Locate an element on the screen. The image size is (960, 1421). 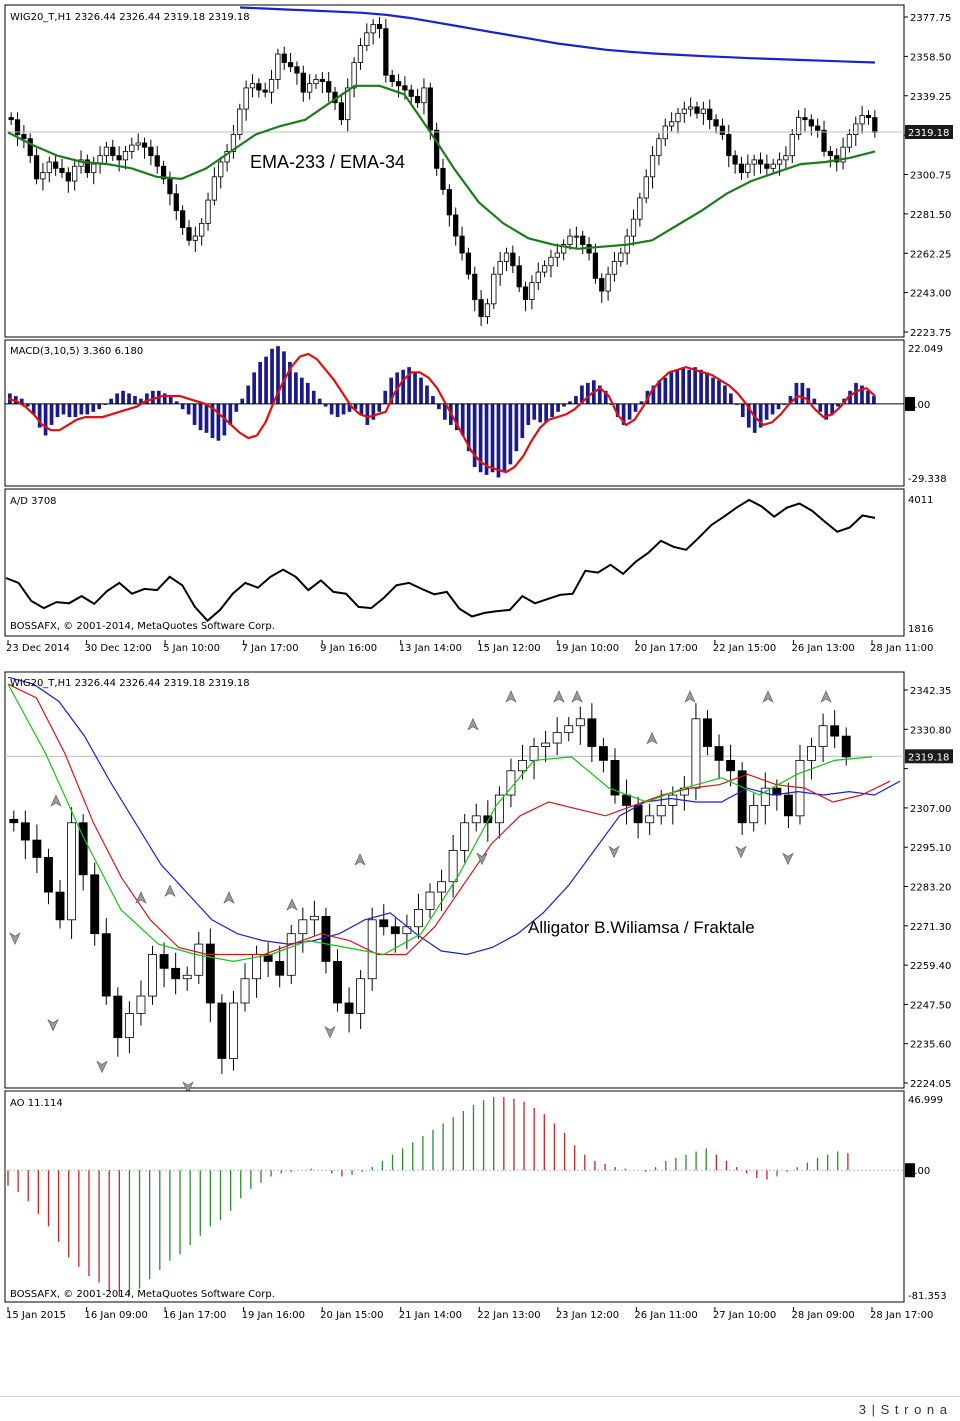
current-price-label-2: 2319.18 is located at coordinates (928, 757).